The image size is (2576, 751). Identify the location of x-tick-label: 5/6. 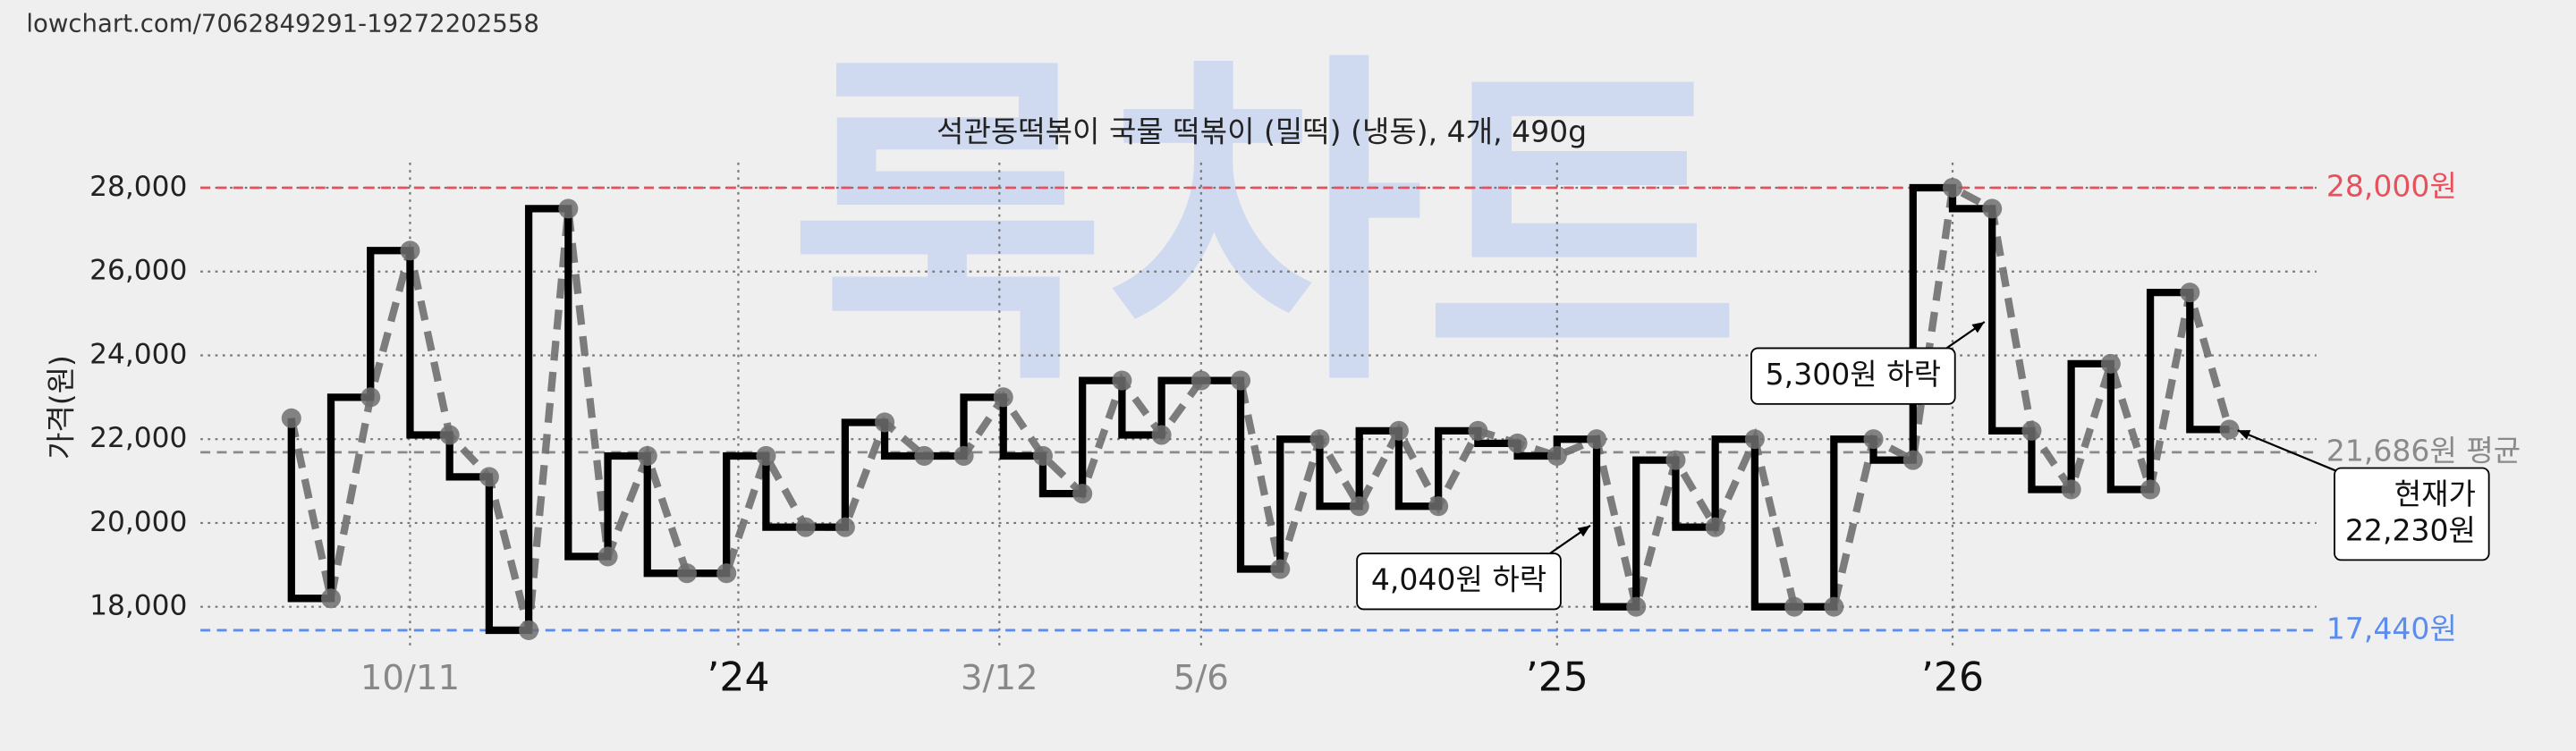
(1201, 678).